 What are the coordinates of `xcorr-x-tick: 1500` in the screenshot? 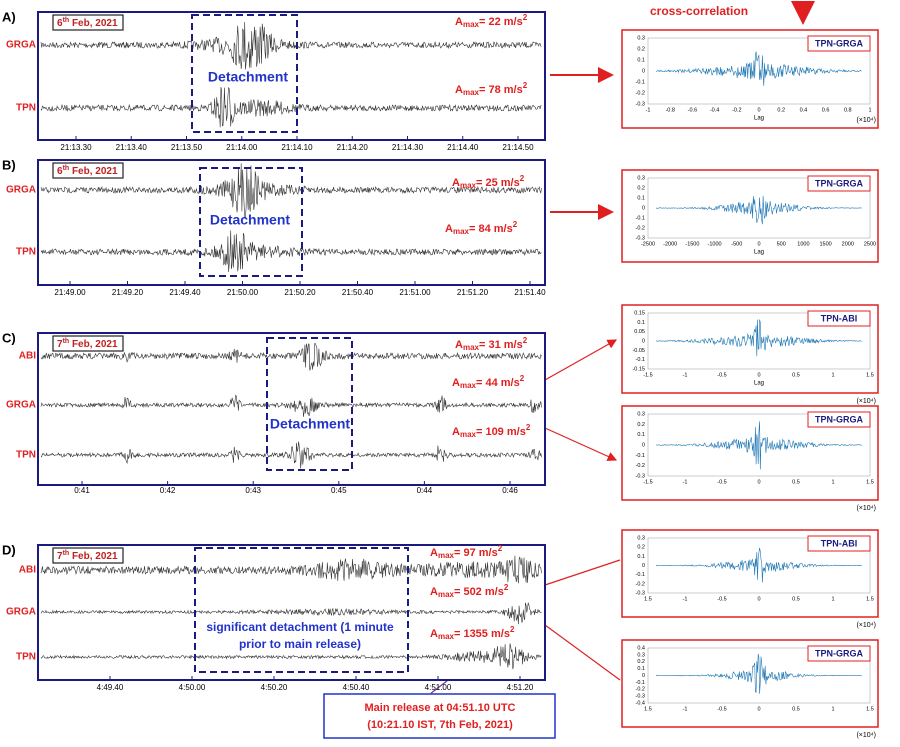 It's located at (825, 244).